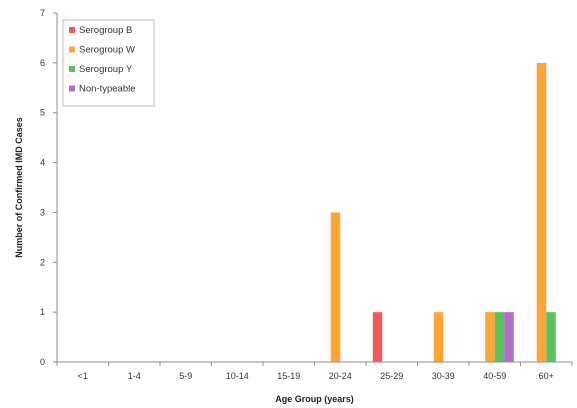 The width and height of the screenshot is (577, 408). I want to click on y-tick-label: 3, so click(42, 212).